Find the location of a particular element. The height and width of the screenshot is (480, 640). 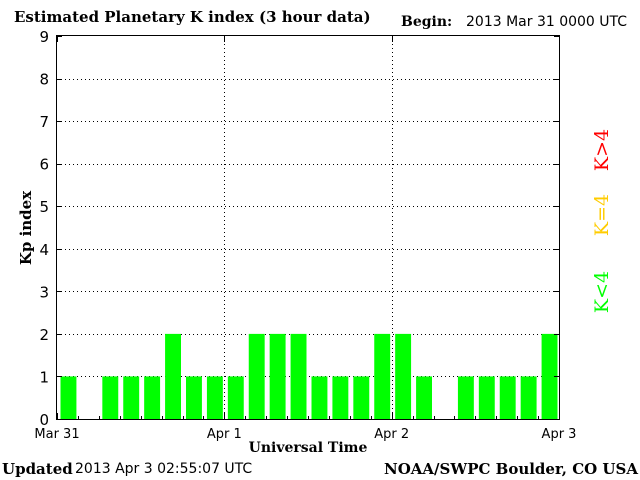

x-tick-label: Apr 3 is located at coordinates (559, 434).